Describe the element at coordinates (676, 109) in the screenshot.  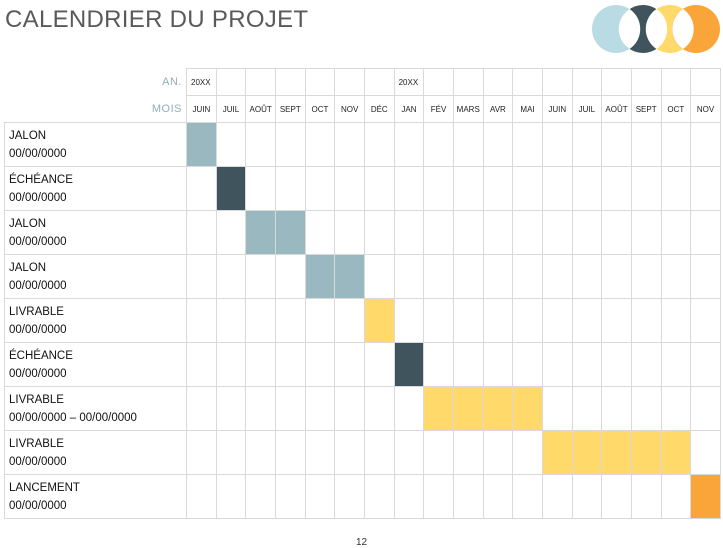
I see `month-cell: OCT` at that location.